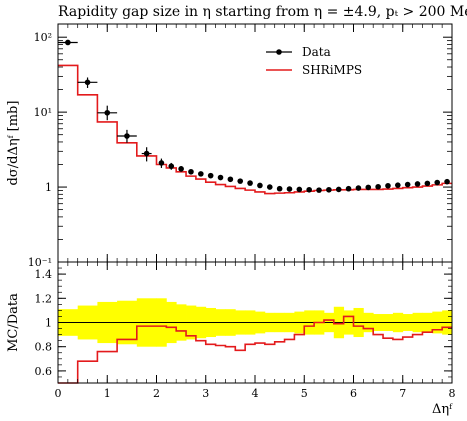  Describe the element at coordinates (44, 298) in the screenshot. I see `ratio-y-tick-label: 1.2` at that location.